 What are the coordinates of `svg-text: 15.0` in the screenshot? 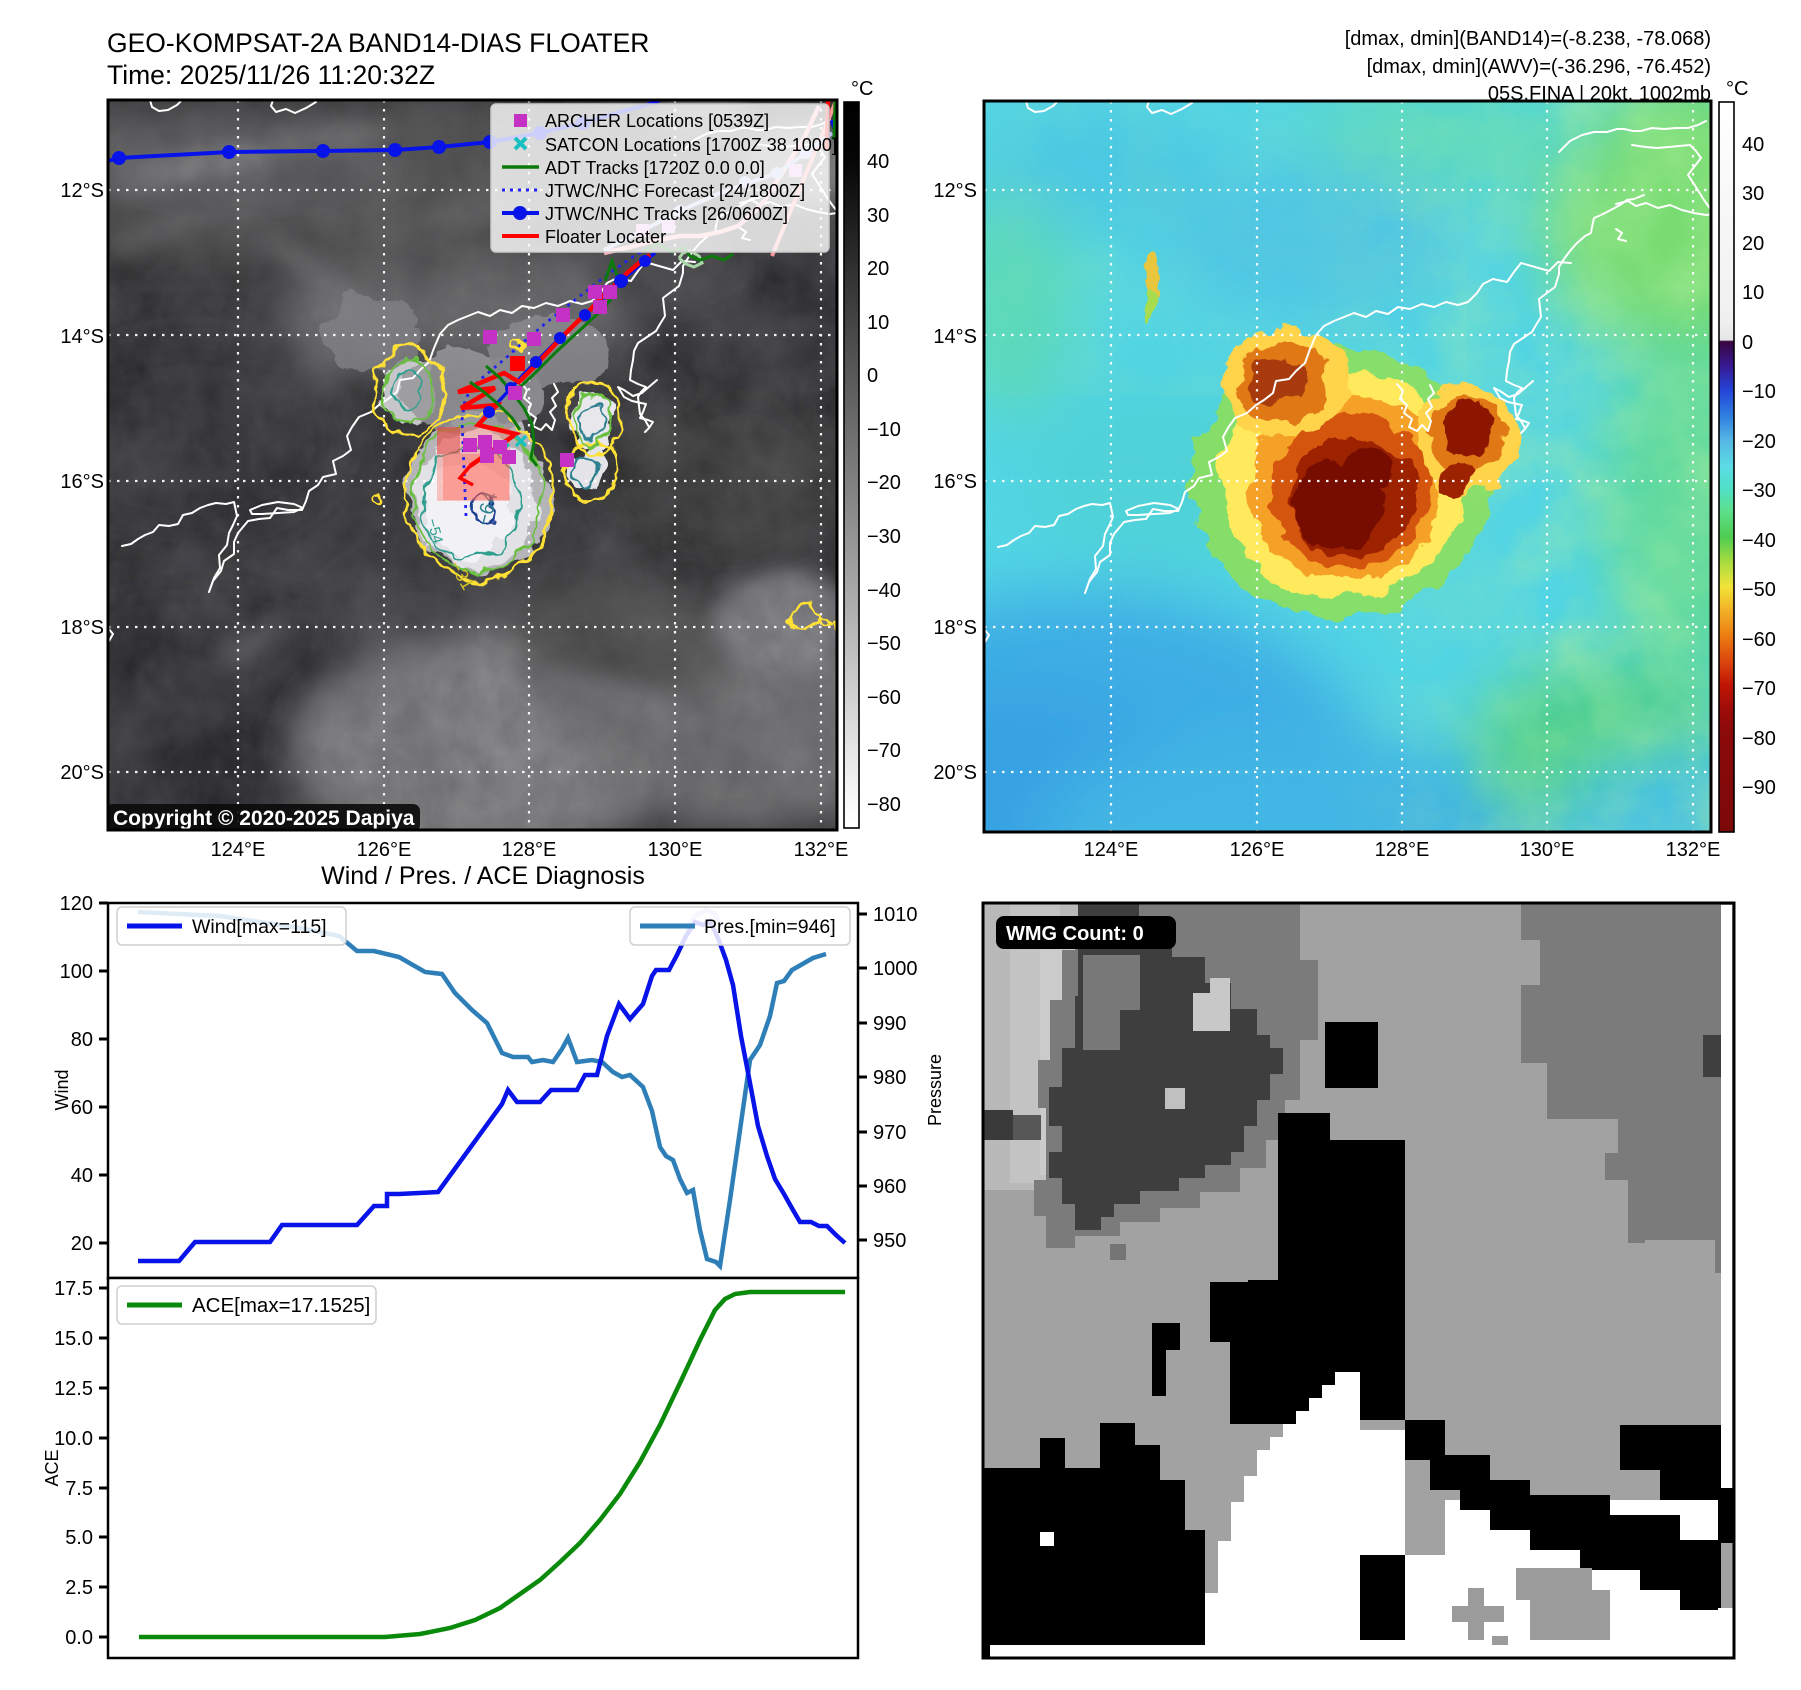 It's located at (73, 1339).